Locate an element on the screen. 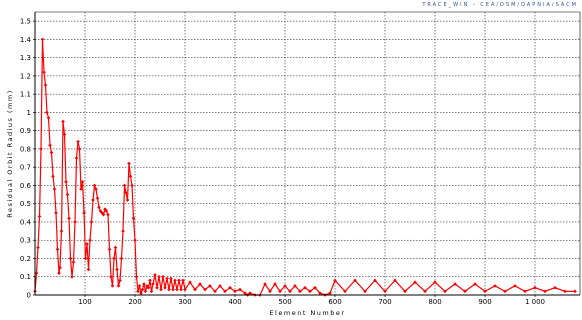  y-tick-label: 0.2 is located at coordinates (25, 259).